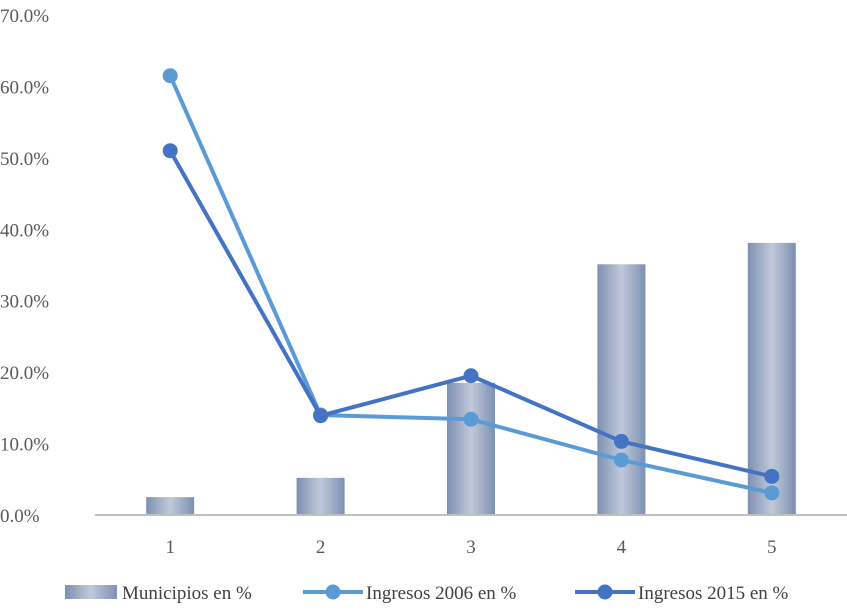  Describe the element at coordinates (91, 592) in the screenshot. I see `legend-swatch` at that location.